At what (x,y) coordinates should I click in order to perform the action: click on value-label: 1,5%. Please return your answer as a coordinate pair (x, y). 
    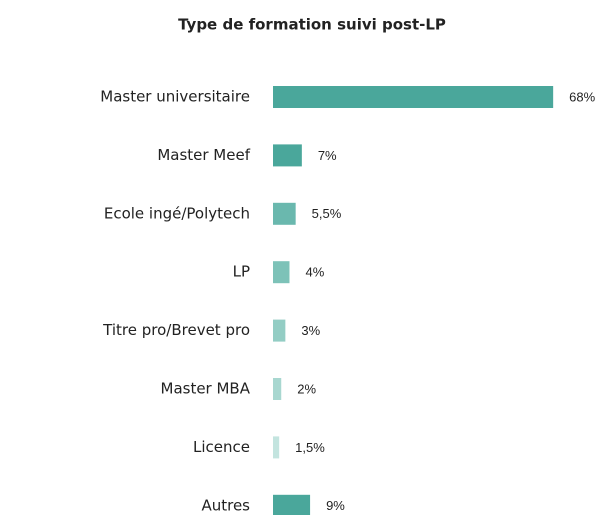
    Looking at the image, I should click on (310, 447).